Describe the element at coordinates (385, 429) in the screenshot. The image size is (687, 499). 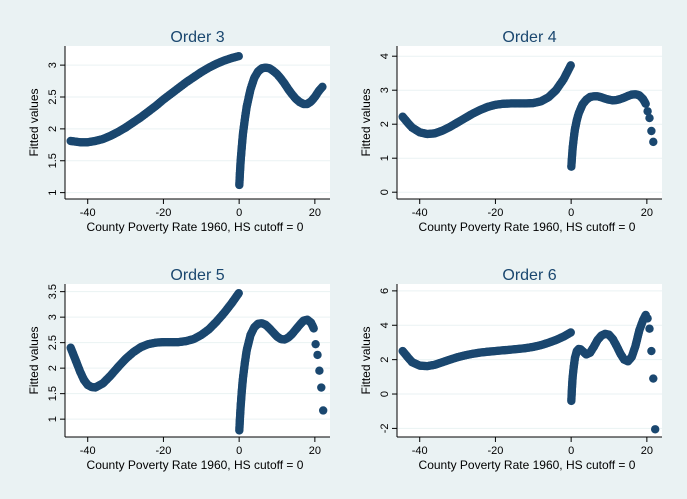
I see `y-tick-label: -2` at that location.